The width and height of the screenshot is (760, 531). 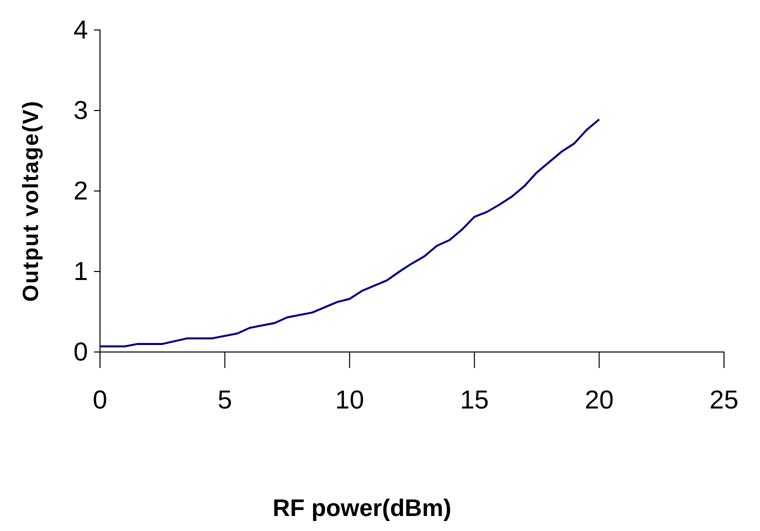 I want to click on y-axis-title: Output voltage(V), so click(x=30, y=201).